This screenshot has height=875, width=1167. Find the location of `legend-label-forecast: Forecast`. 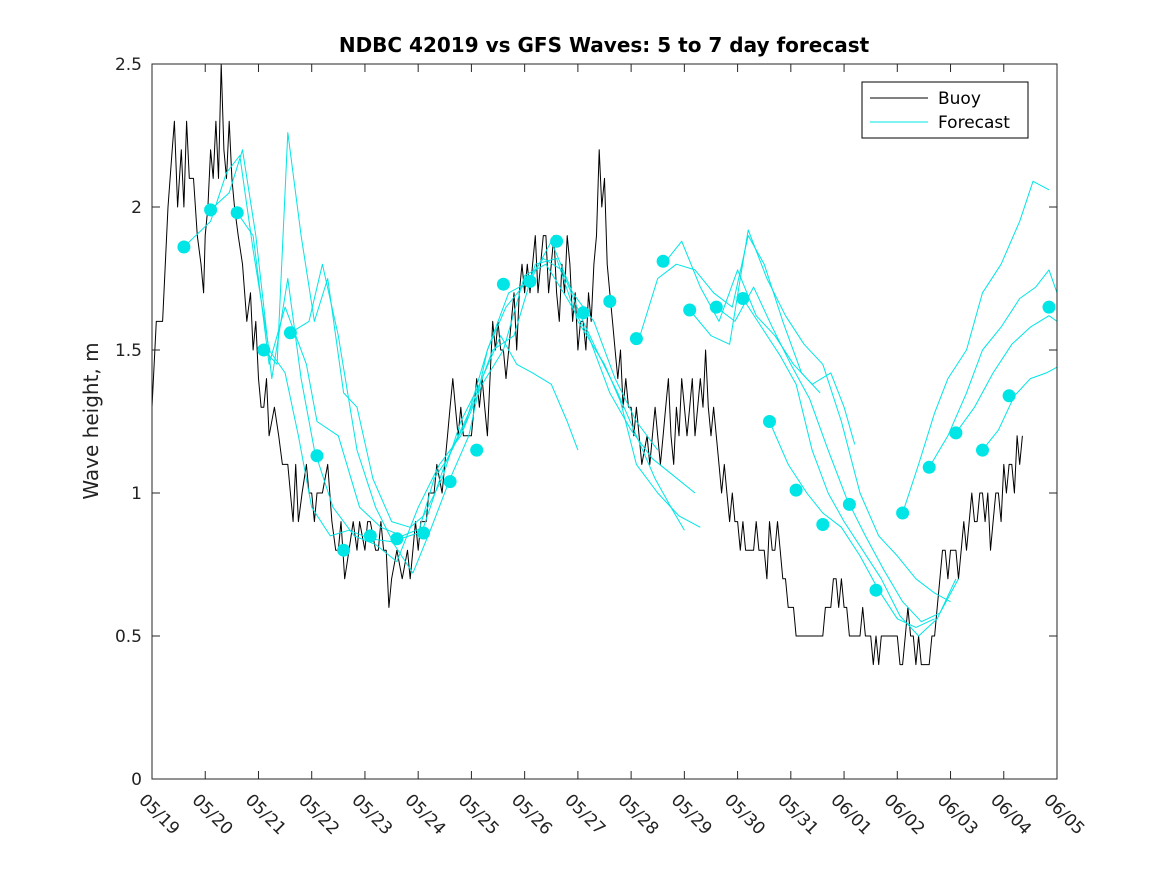

legend-label-forecast: Forecast is located at coordinates (974, 123).